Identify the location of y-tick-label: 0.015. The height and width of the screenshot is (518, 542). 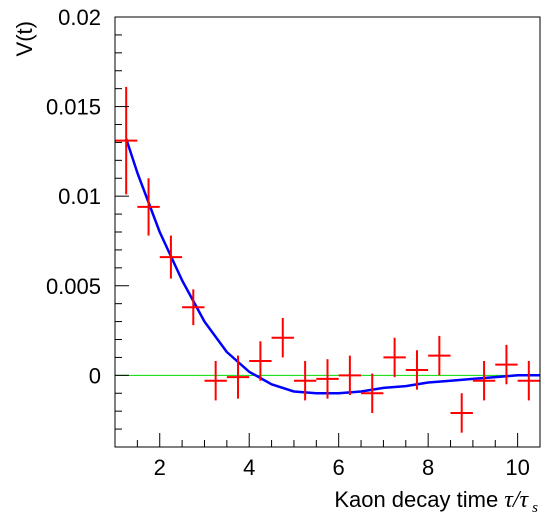
(73, 107).